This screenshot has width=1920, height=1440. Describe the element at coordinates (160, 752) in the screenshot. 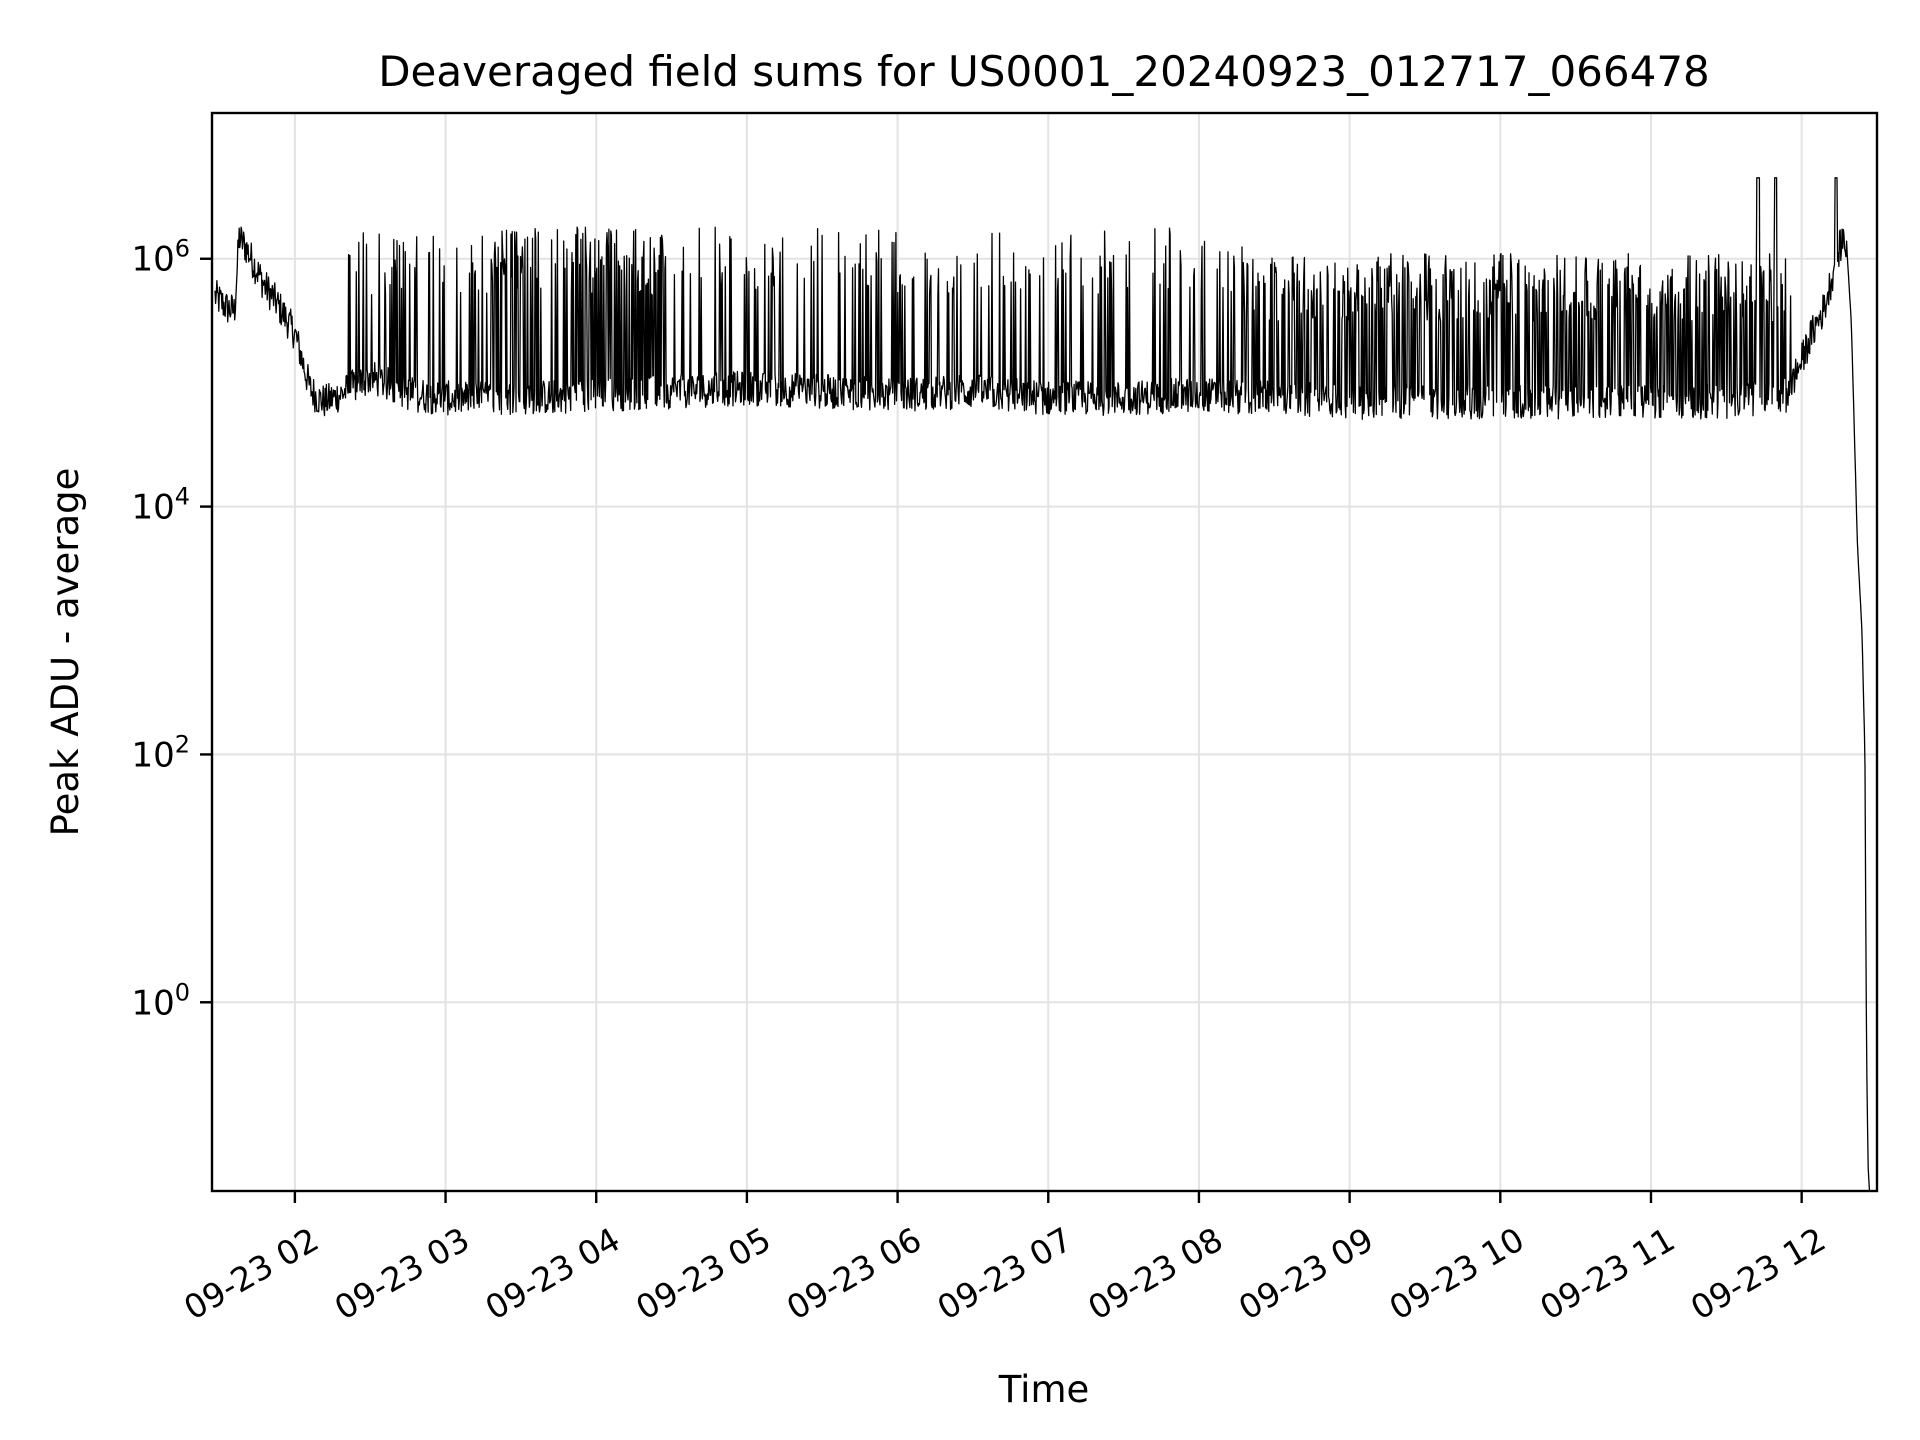

I see `y-tick-label: 10²` at that location.